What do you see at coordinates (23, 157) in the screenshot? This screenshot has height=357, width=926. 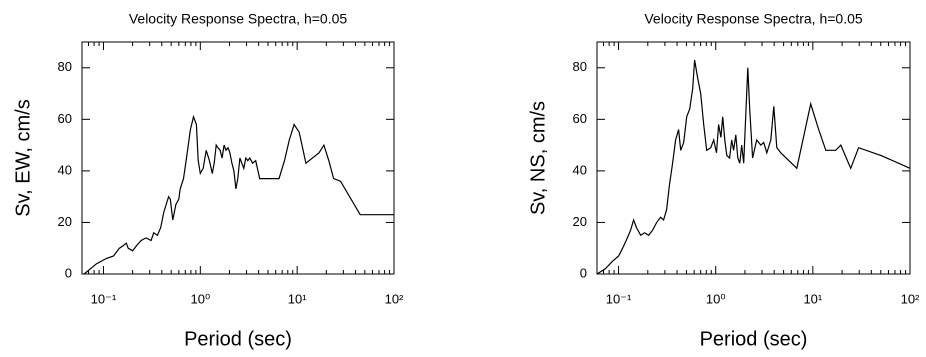 I see `y-axis-label: Sv, EW, cm/s` at bounding box center [23, 157].